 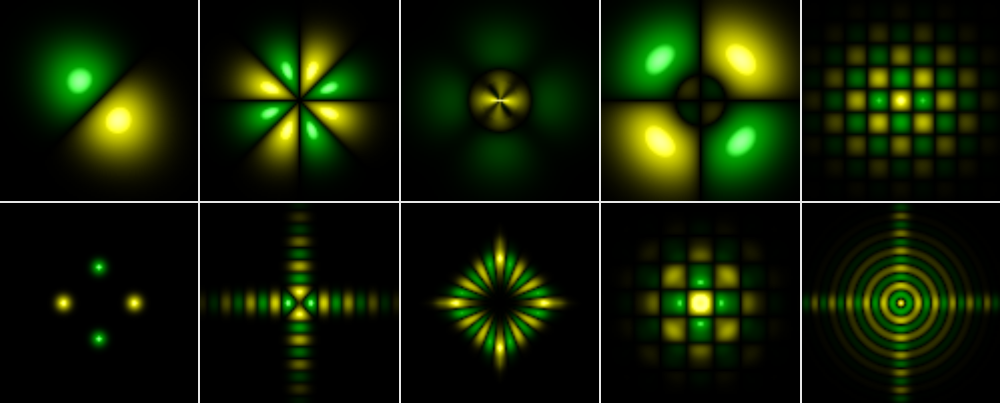 I want to click on panel-square-lattice, so click(x=900, y=100).